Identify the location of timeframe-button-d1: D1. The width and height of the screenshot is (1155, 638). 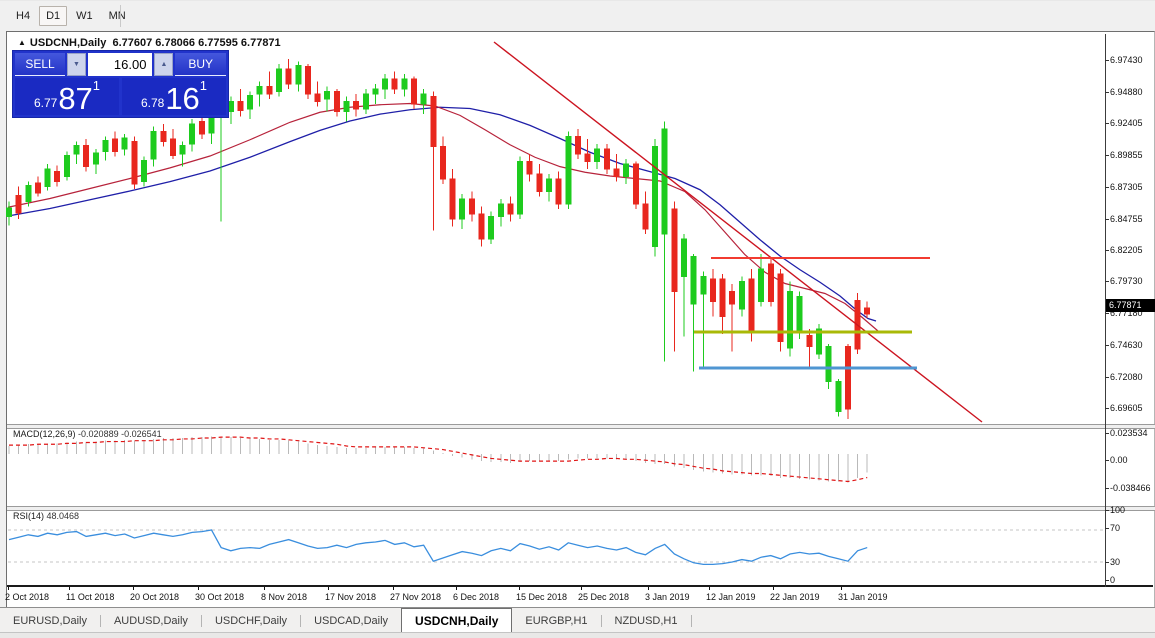
(53, 16).